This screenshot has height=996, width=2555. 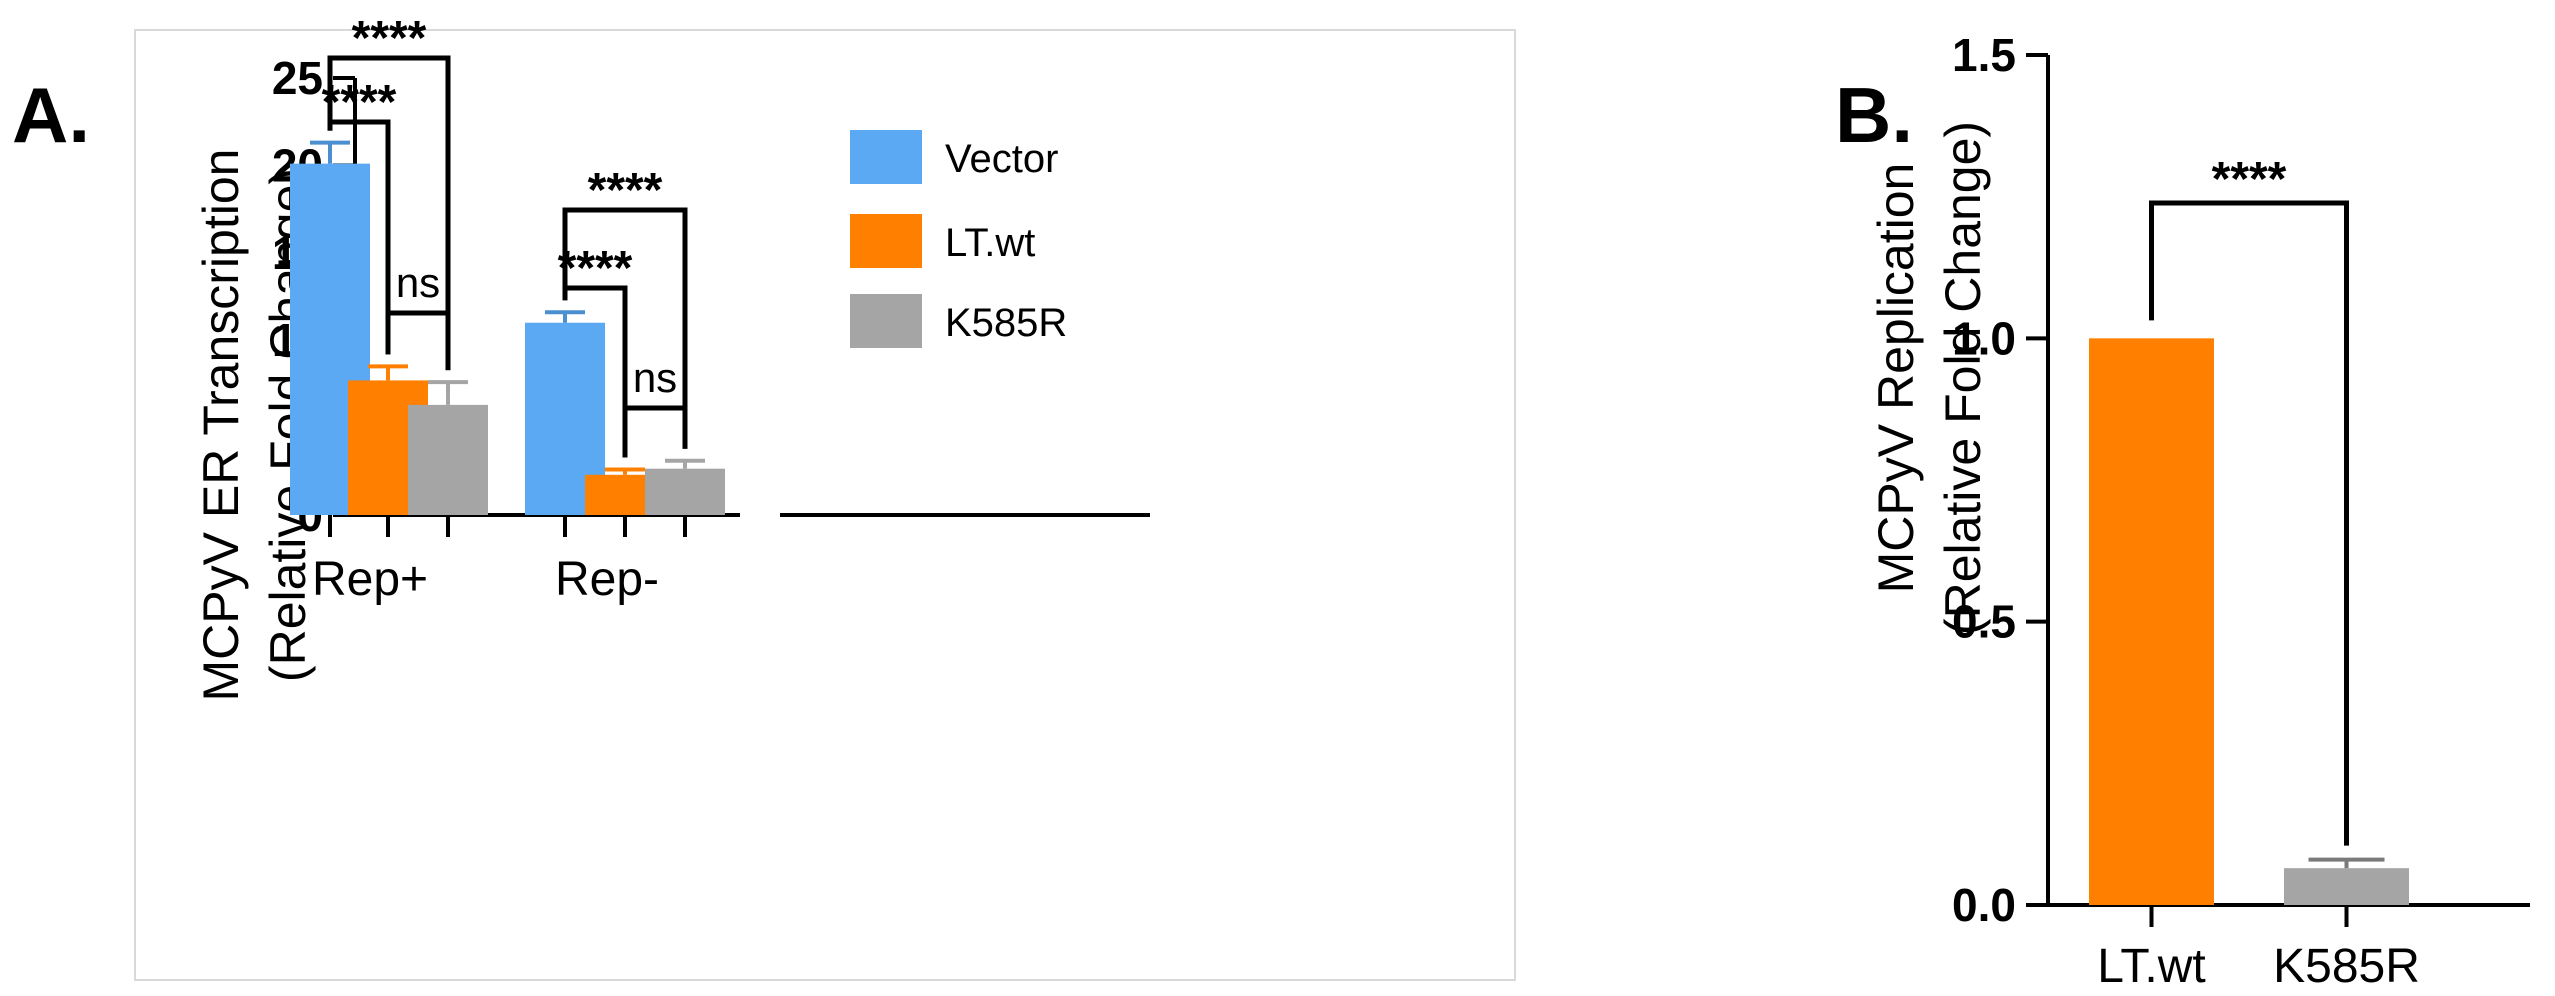 I want to click on panel-b-ylabel-line1: MCPyV Replication, so click(x=1896, y=378).